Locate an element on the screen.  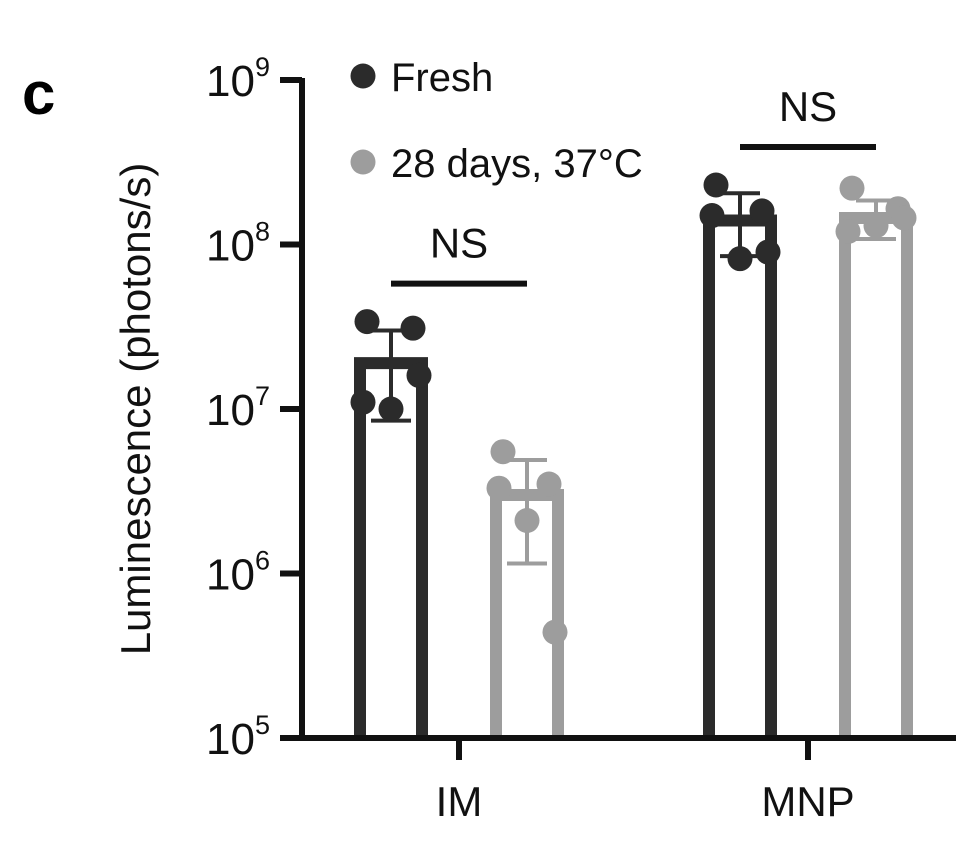
legend-label-series-1: Fresh is located at coordinates (442, 78).